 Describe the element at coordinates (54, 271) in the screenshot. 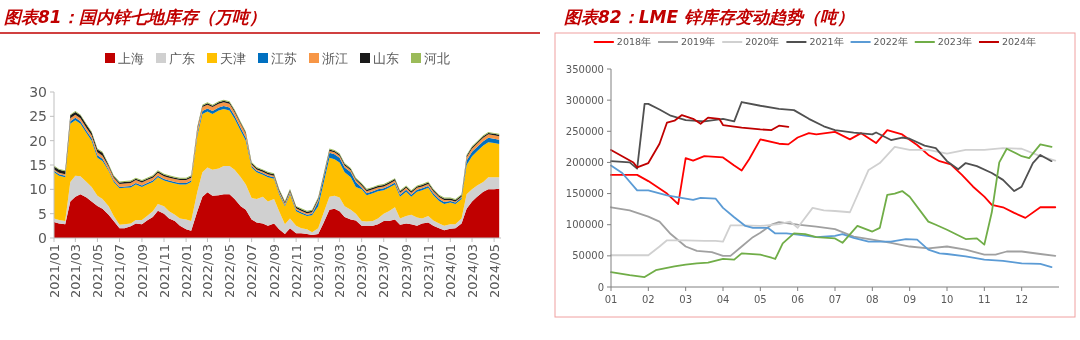

I see `x-tick-label: 2021/01` at that location.